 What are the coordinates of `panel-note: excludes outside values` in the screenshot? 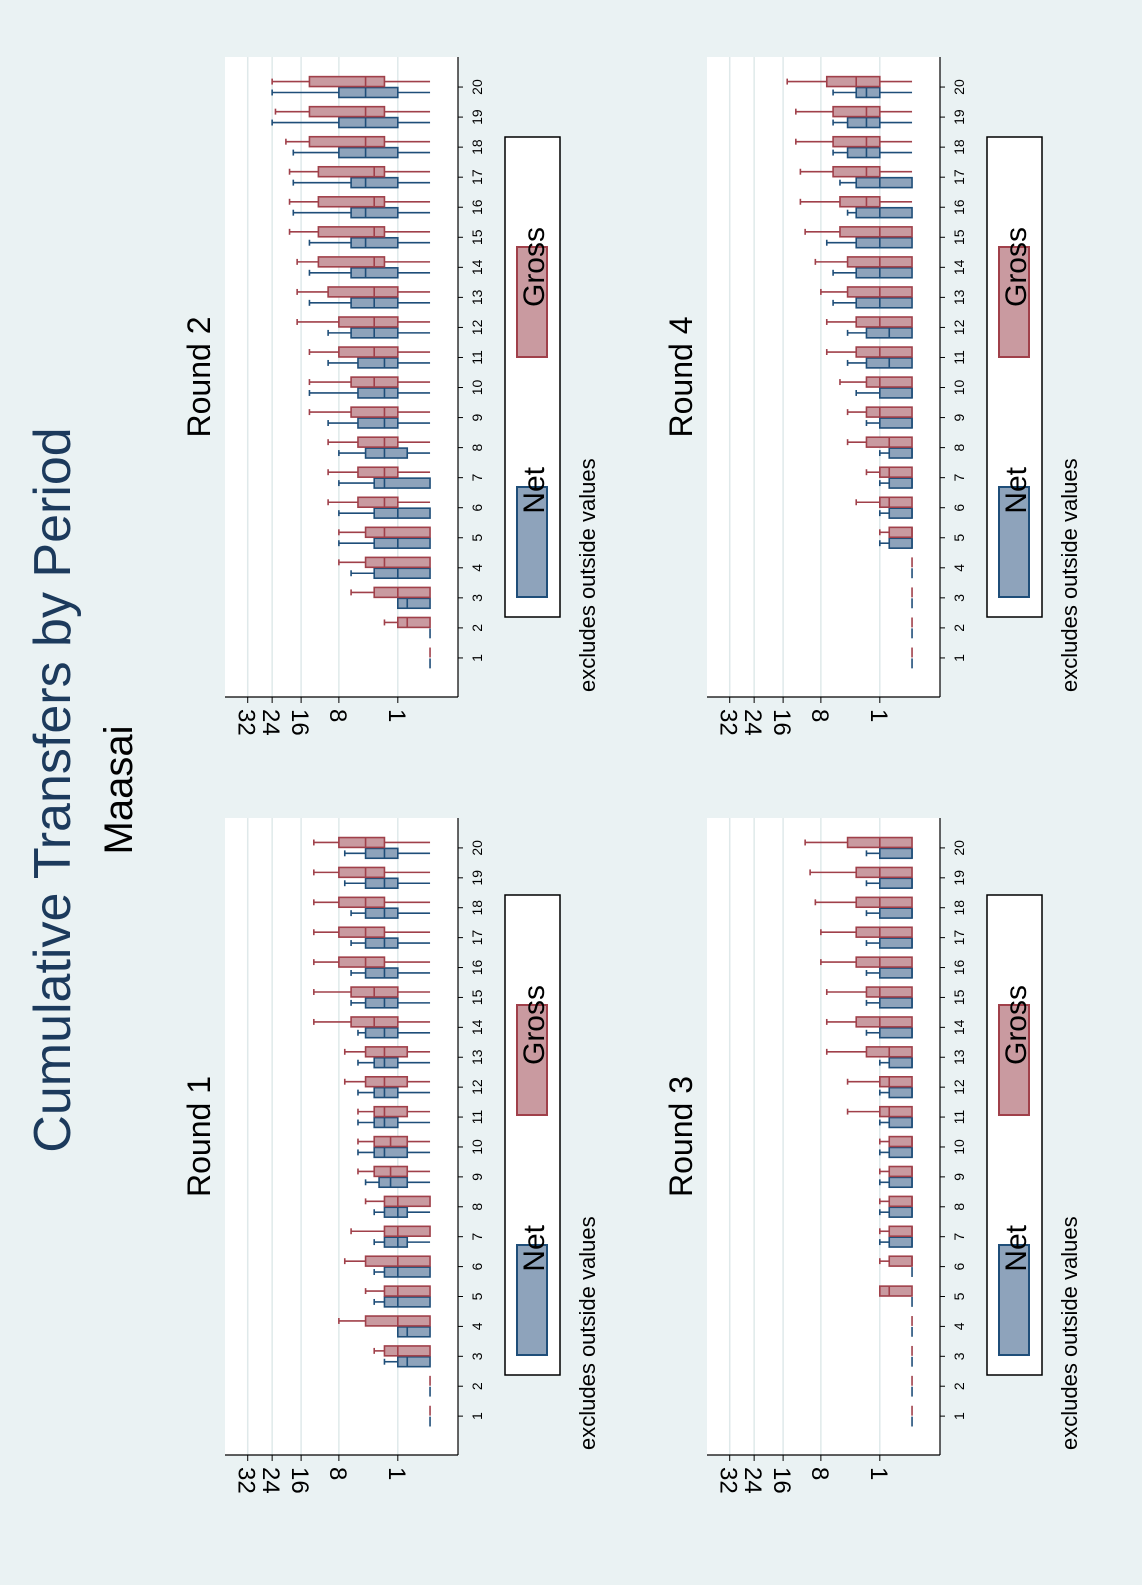 It's located at (587, 575).